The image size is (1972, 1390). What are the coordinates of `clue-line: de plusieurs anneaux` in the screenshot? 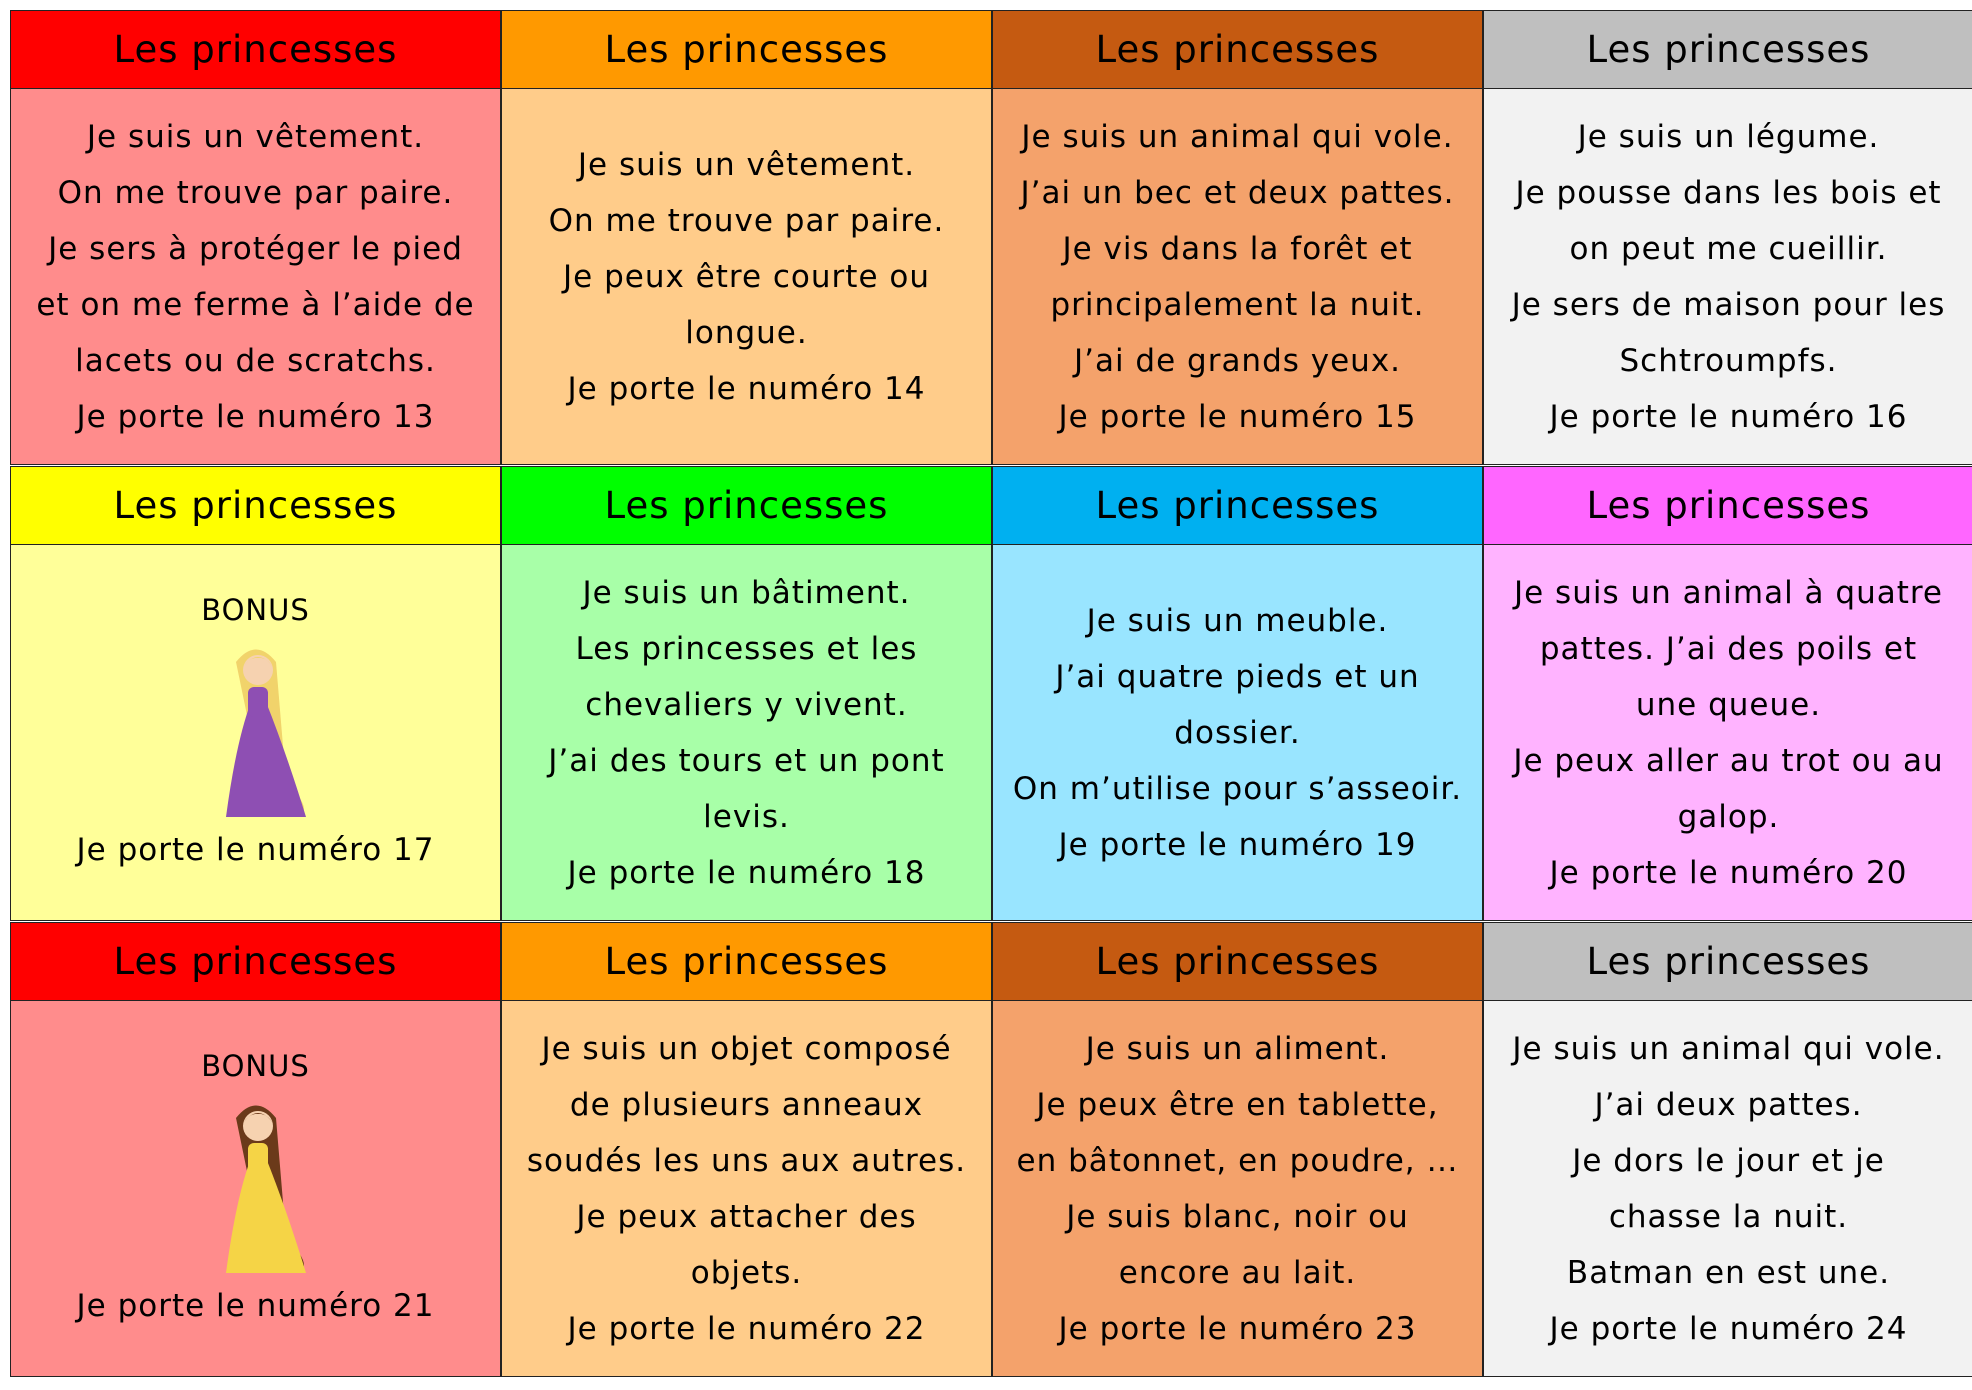 It's located at (746, 1105).